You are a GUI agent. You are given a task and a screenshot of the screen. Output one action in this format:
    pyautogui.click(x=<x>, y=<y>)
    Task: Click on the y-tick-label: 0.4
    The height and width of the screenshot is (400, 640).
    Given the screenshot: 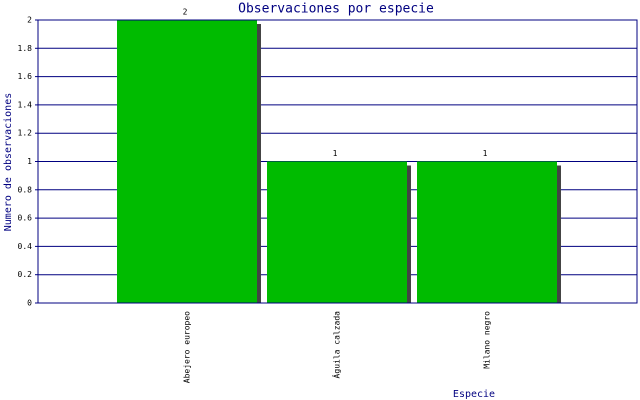 What is the action you would take?
    pyautogui.click(x=25, y=246)
    